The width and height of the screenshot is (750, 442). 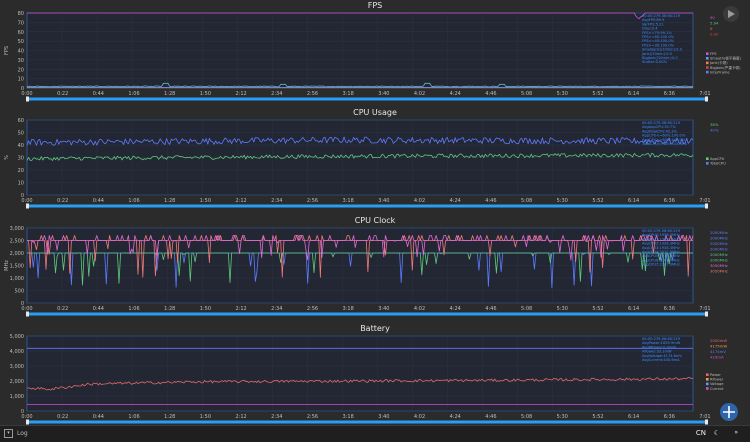 I want to click on chart-2-xtick-label: 6:14, so click(x=633, y=309).